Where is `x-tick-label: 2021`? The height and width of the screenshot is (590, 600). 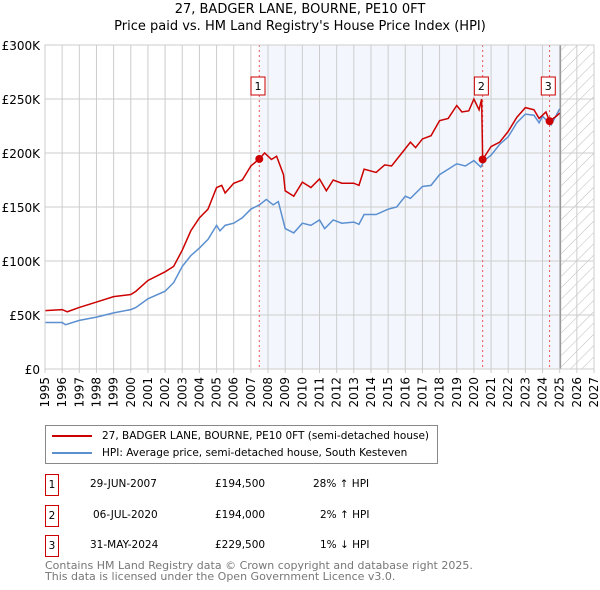
x-tick-label: 2021 is located at coordinates (491, 392).